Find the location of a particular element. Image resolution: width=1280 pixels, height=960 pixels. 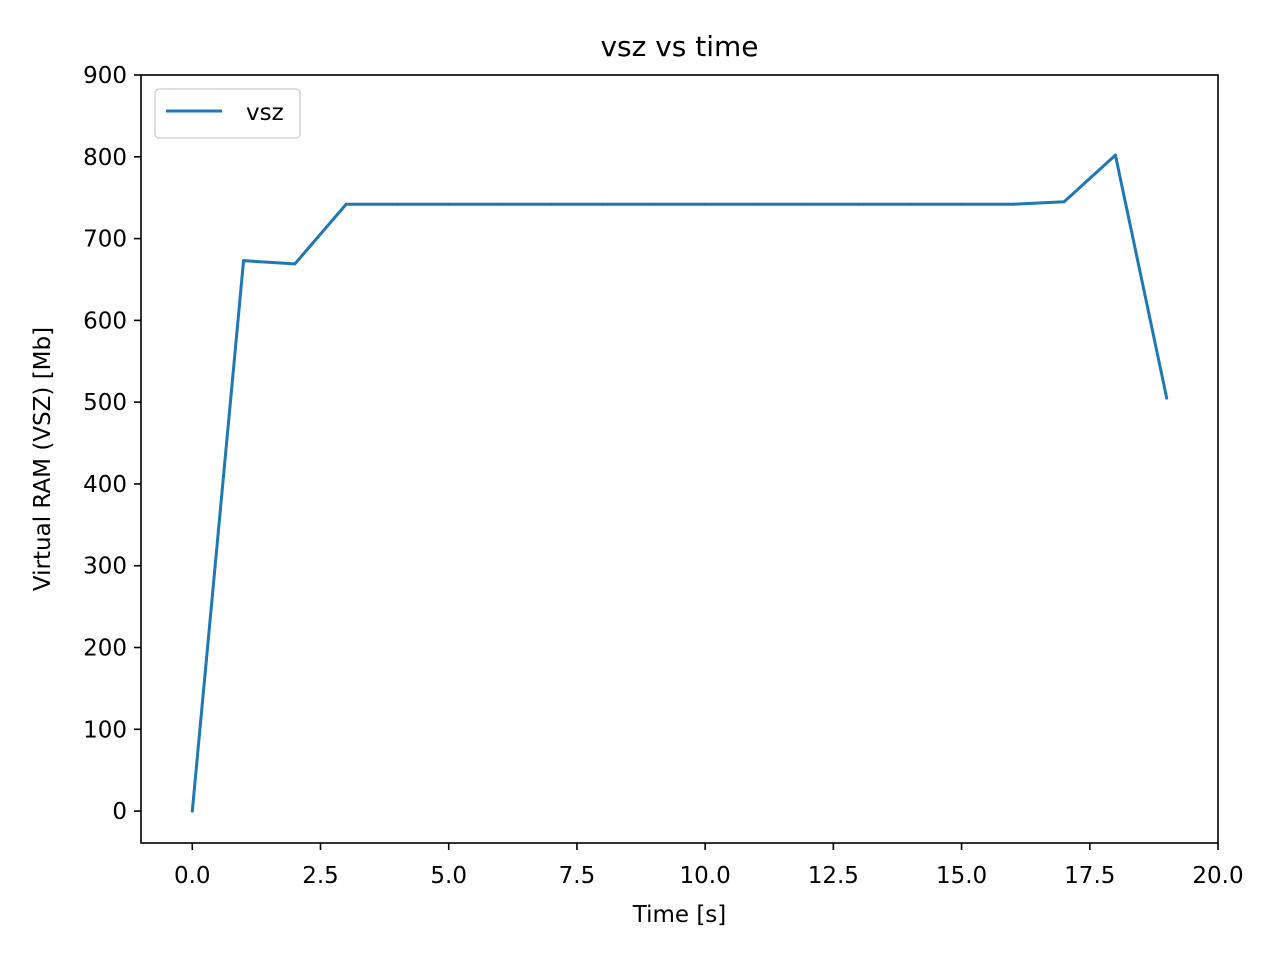

legend: vsz is located at coordinates (227, 113).